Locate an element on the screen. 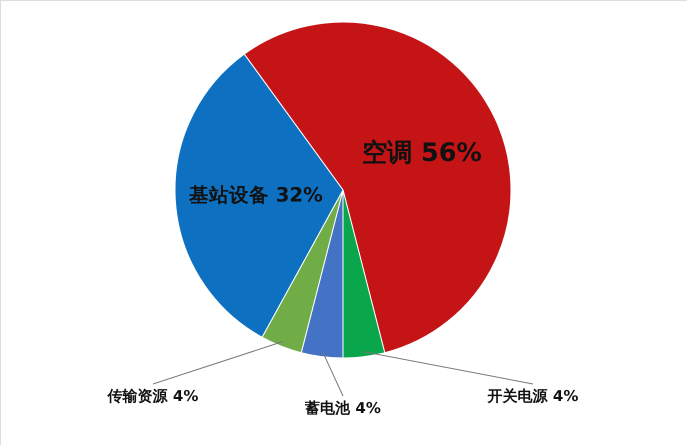 The width and height of the screenshot is (687, 445). slice-label: 空调 56% is located at coordinates (422, 151).